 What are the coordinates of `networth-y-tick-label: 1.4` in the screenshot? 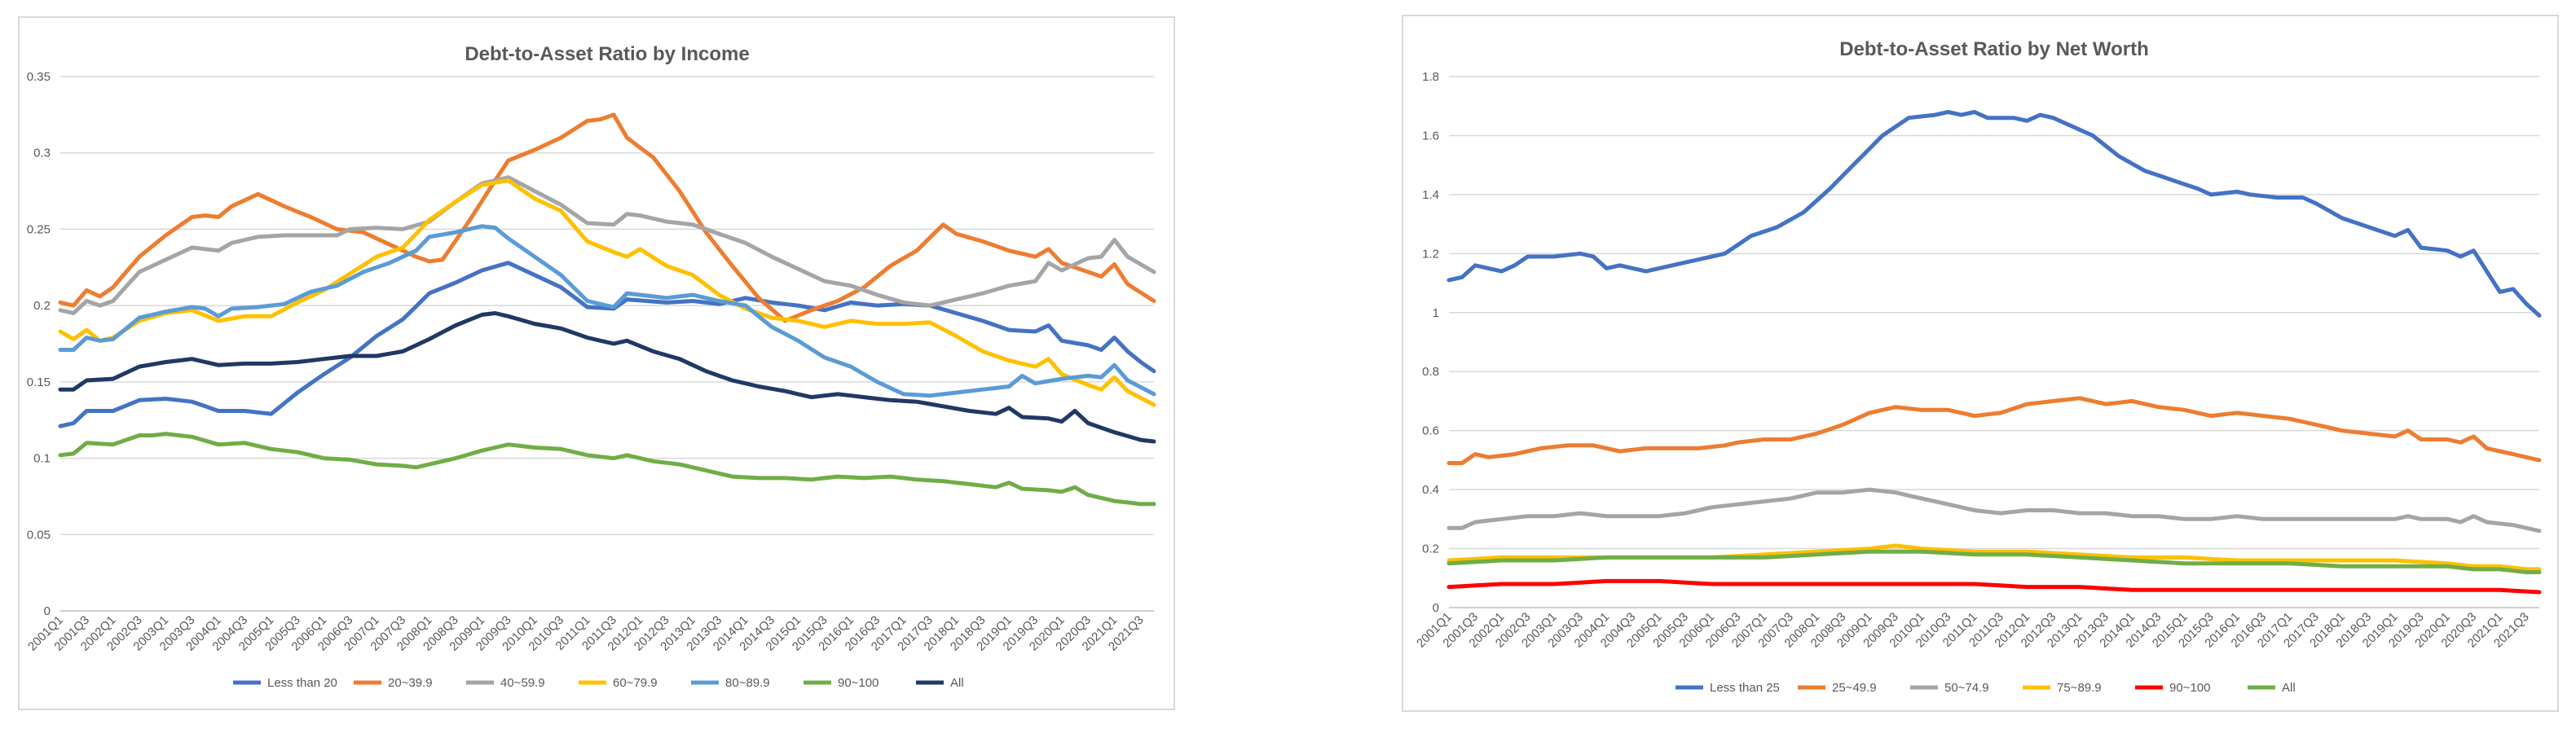 It's located at (1430, 195).